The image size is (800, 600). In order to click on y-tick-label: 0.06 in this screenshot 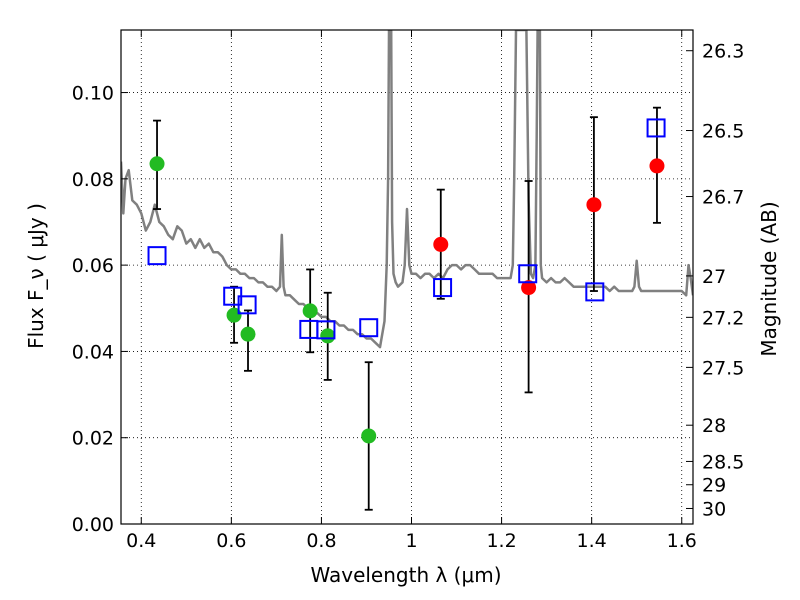, I will do `click(93, 266)`.